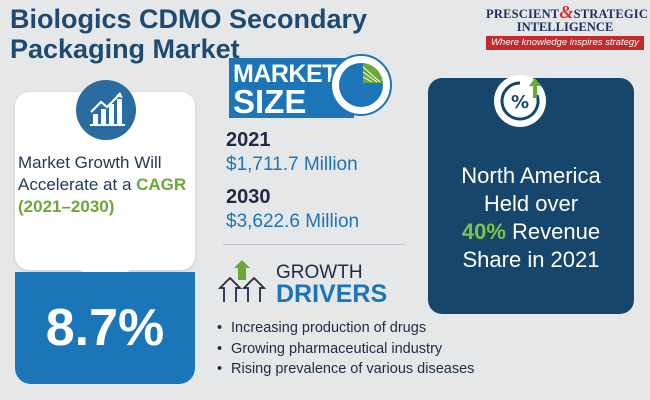  I want to click on section-divider, so click(314, 244).